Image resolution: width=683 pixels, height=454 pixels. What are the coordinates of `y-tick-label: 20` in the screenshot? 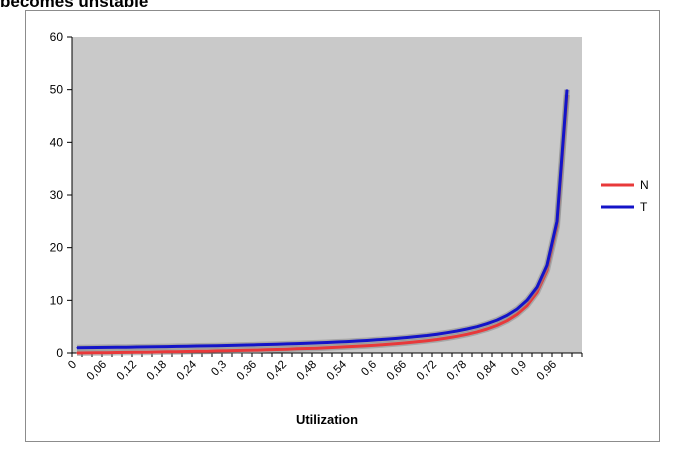 It's located at (57, 248).